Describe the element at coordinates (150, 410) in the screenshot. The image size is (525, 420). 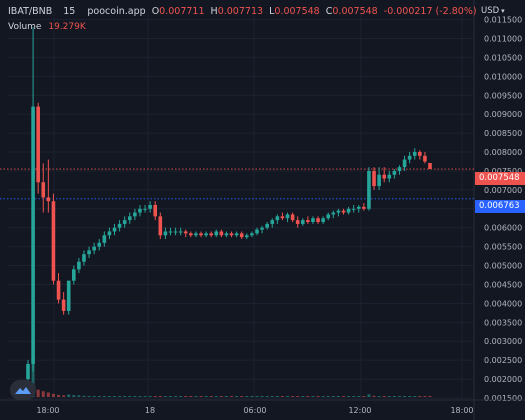
I see `x-tick-label: 18` at that location.